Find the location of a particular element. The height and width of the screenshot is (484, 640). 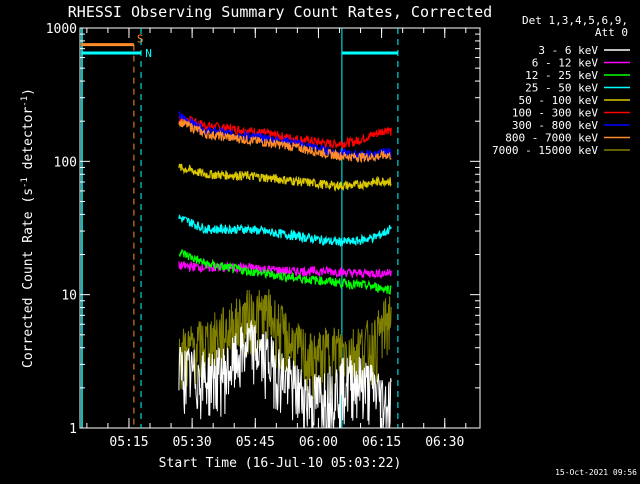

legend-header: Det 1,3,4,5,6,9, is located at coordinates (575, 20).